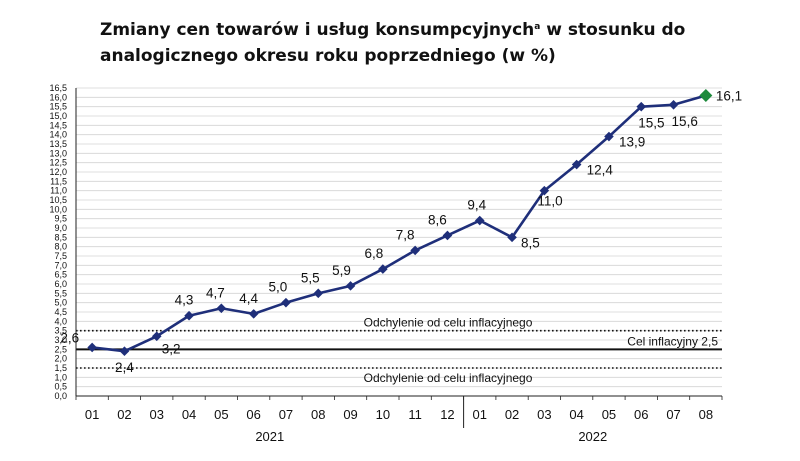 Image resolution: width=800 pixels, height=461 pixels. I want to click on y-tick-label: 12,5, so click(58, 163).